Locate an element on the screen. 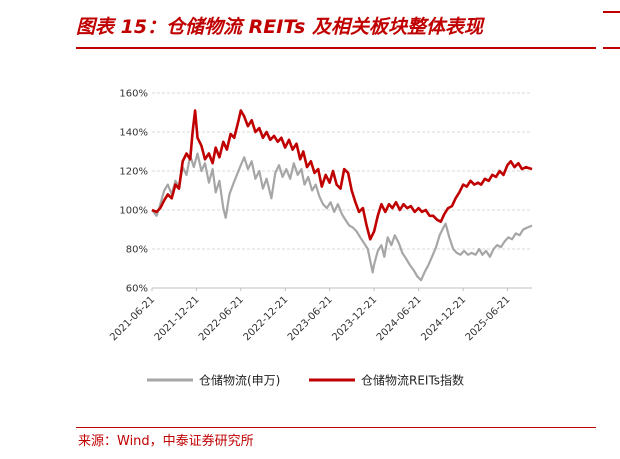  y-tick-label: 60% is located at coordinates (137, 289).